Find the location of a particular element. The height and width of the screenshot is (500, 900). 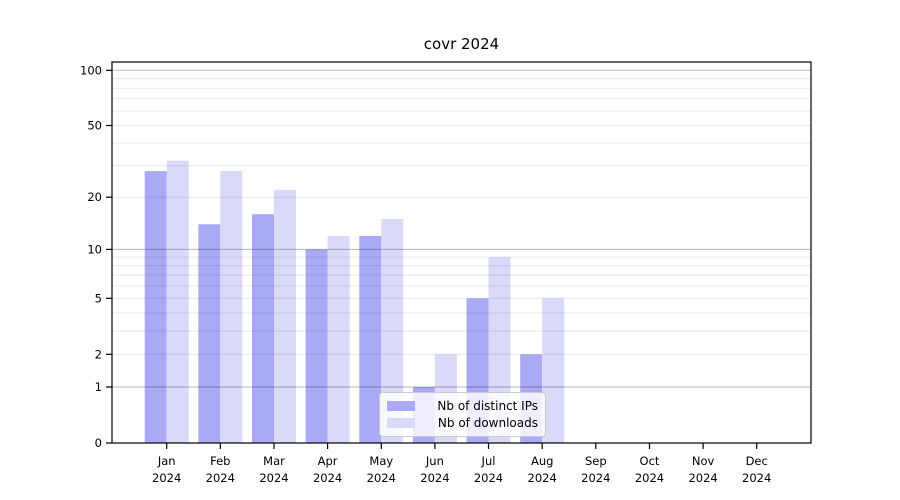

legend-label: Nb of distinct IPs is located at coordinates (487, 406).